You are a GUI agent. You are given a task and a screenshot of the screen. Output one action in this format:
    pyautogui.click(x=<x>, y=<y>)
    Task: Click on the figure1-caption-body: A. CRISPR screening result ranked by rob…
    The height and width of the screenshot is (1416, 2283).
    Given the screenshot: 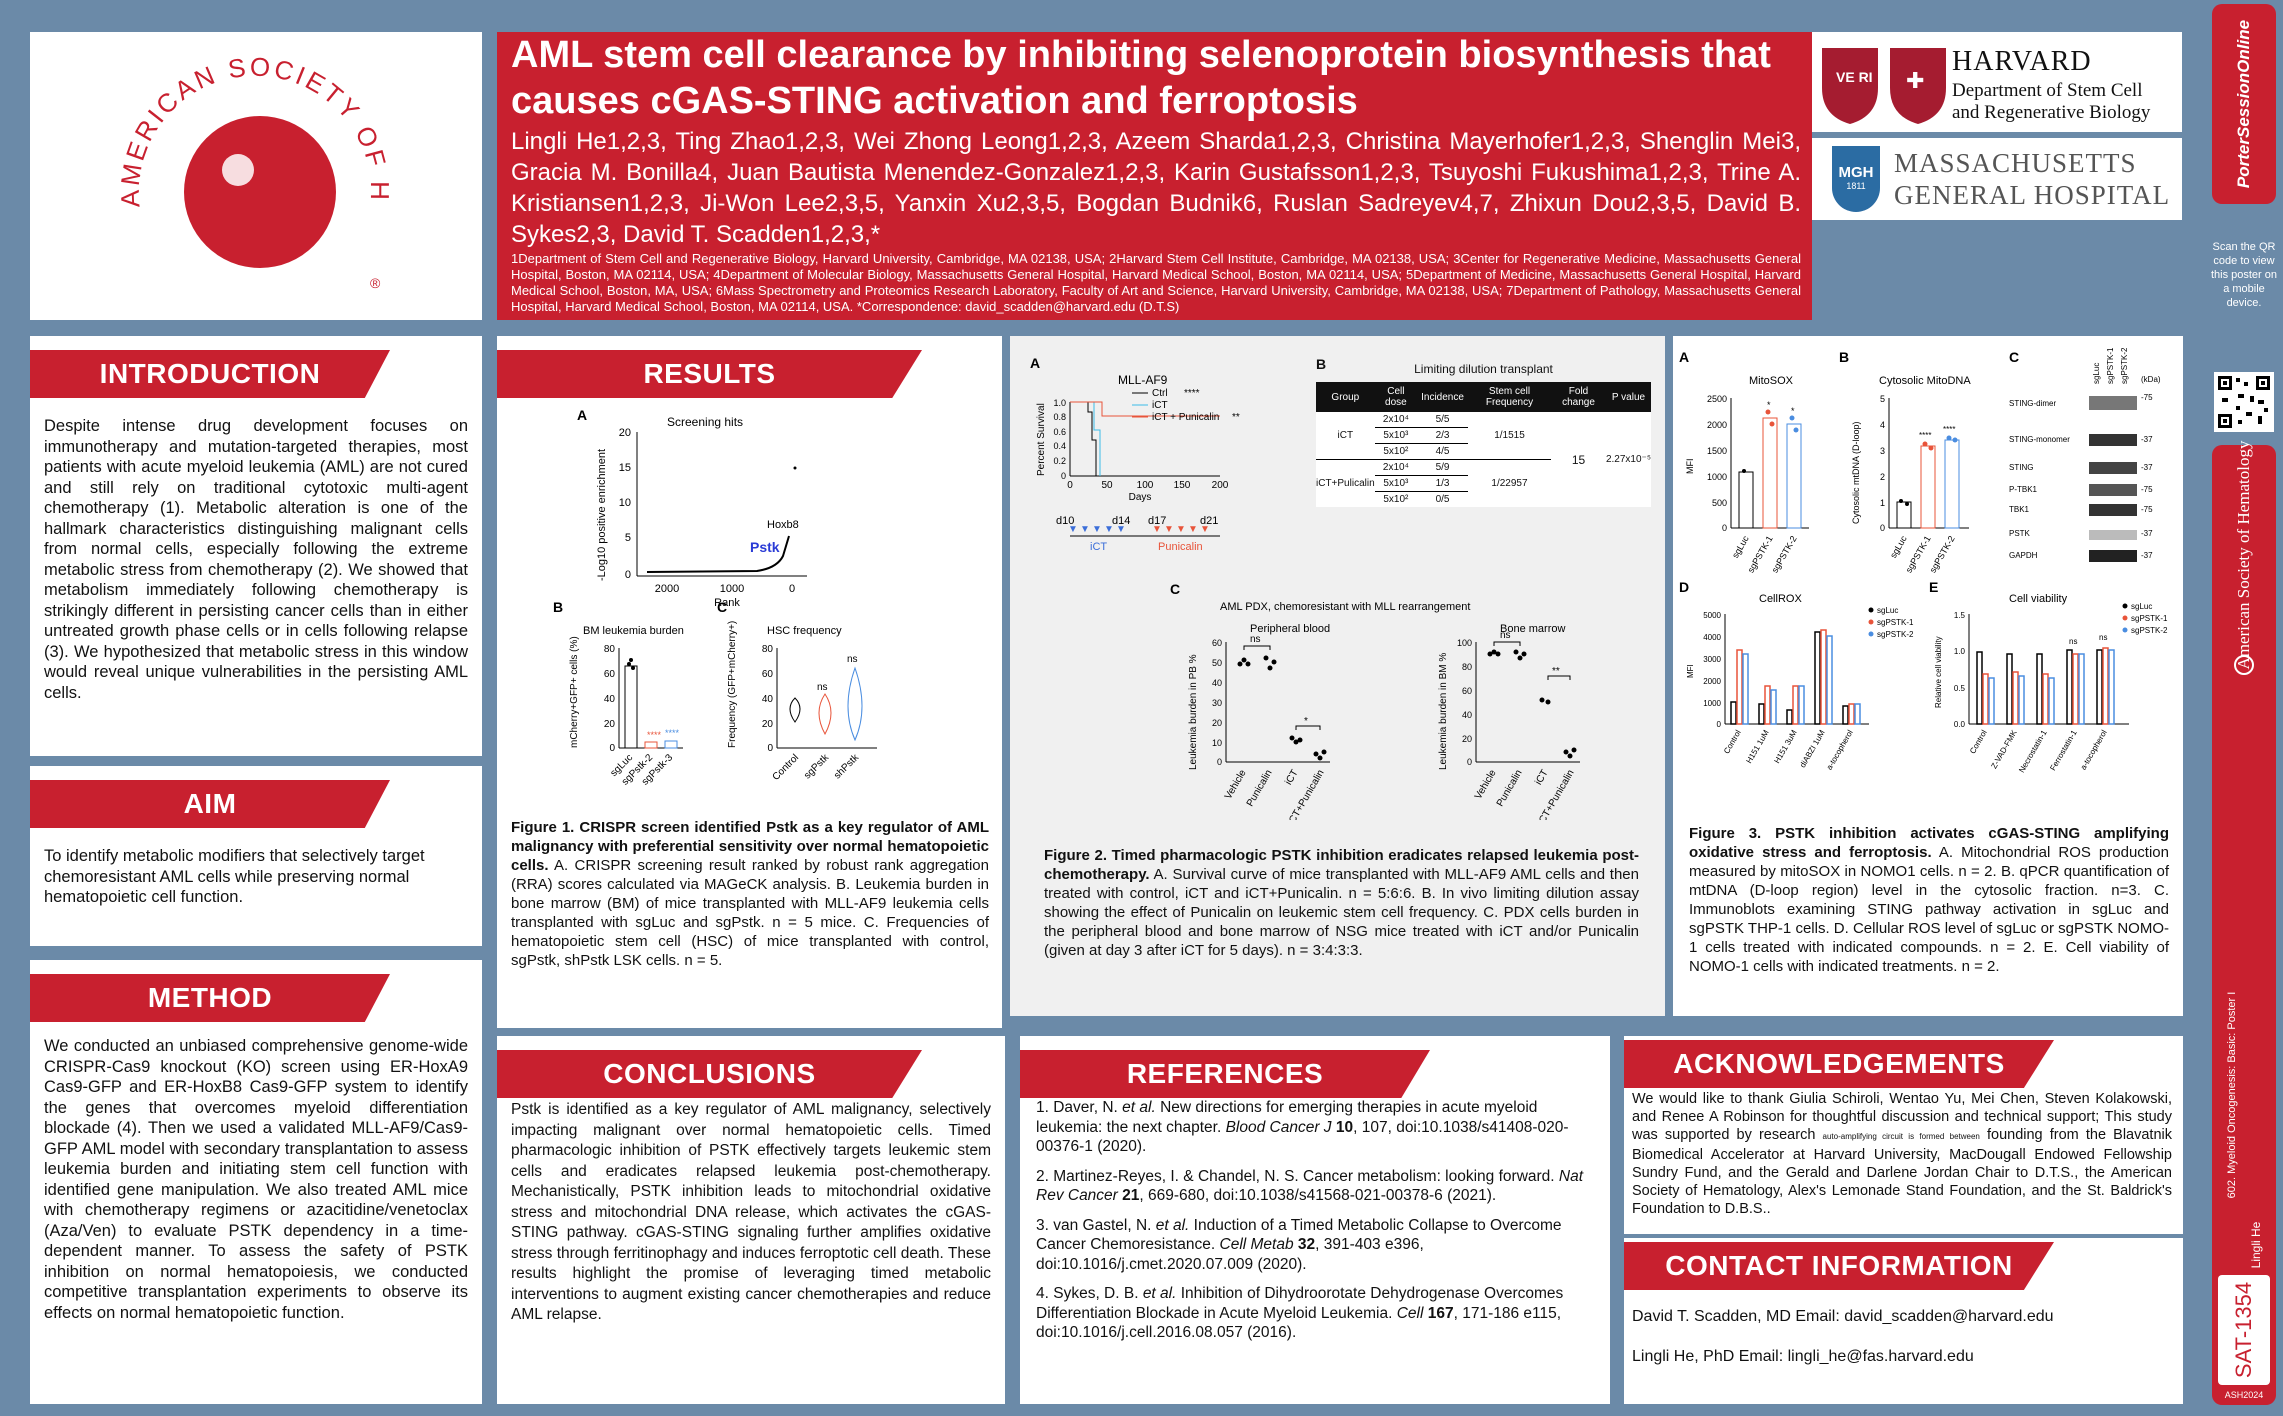 What is the action you would take?
    pyautogui.click(x=750, y=913)
    